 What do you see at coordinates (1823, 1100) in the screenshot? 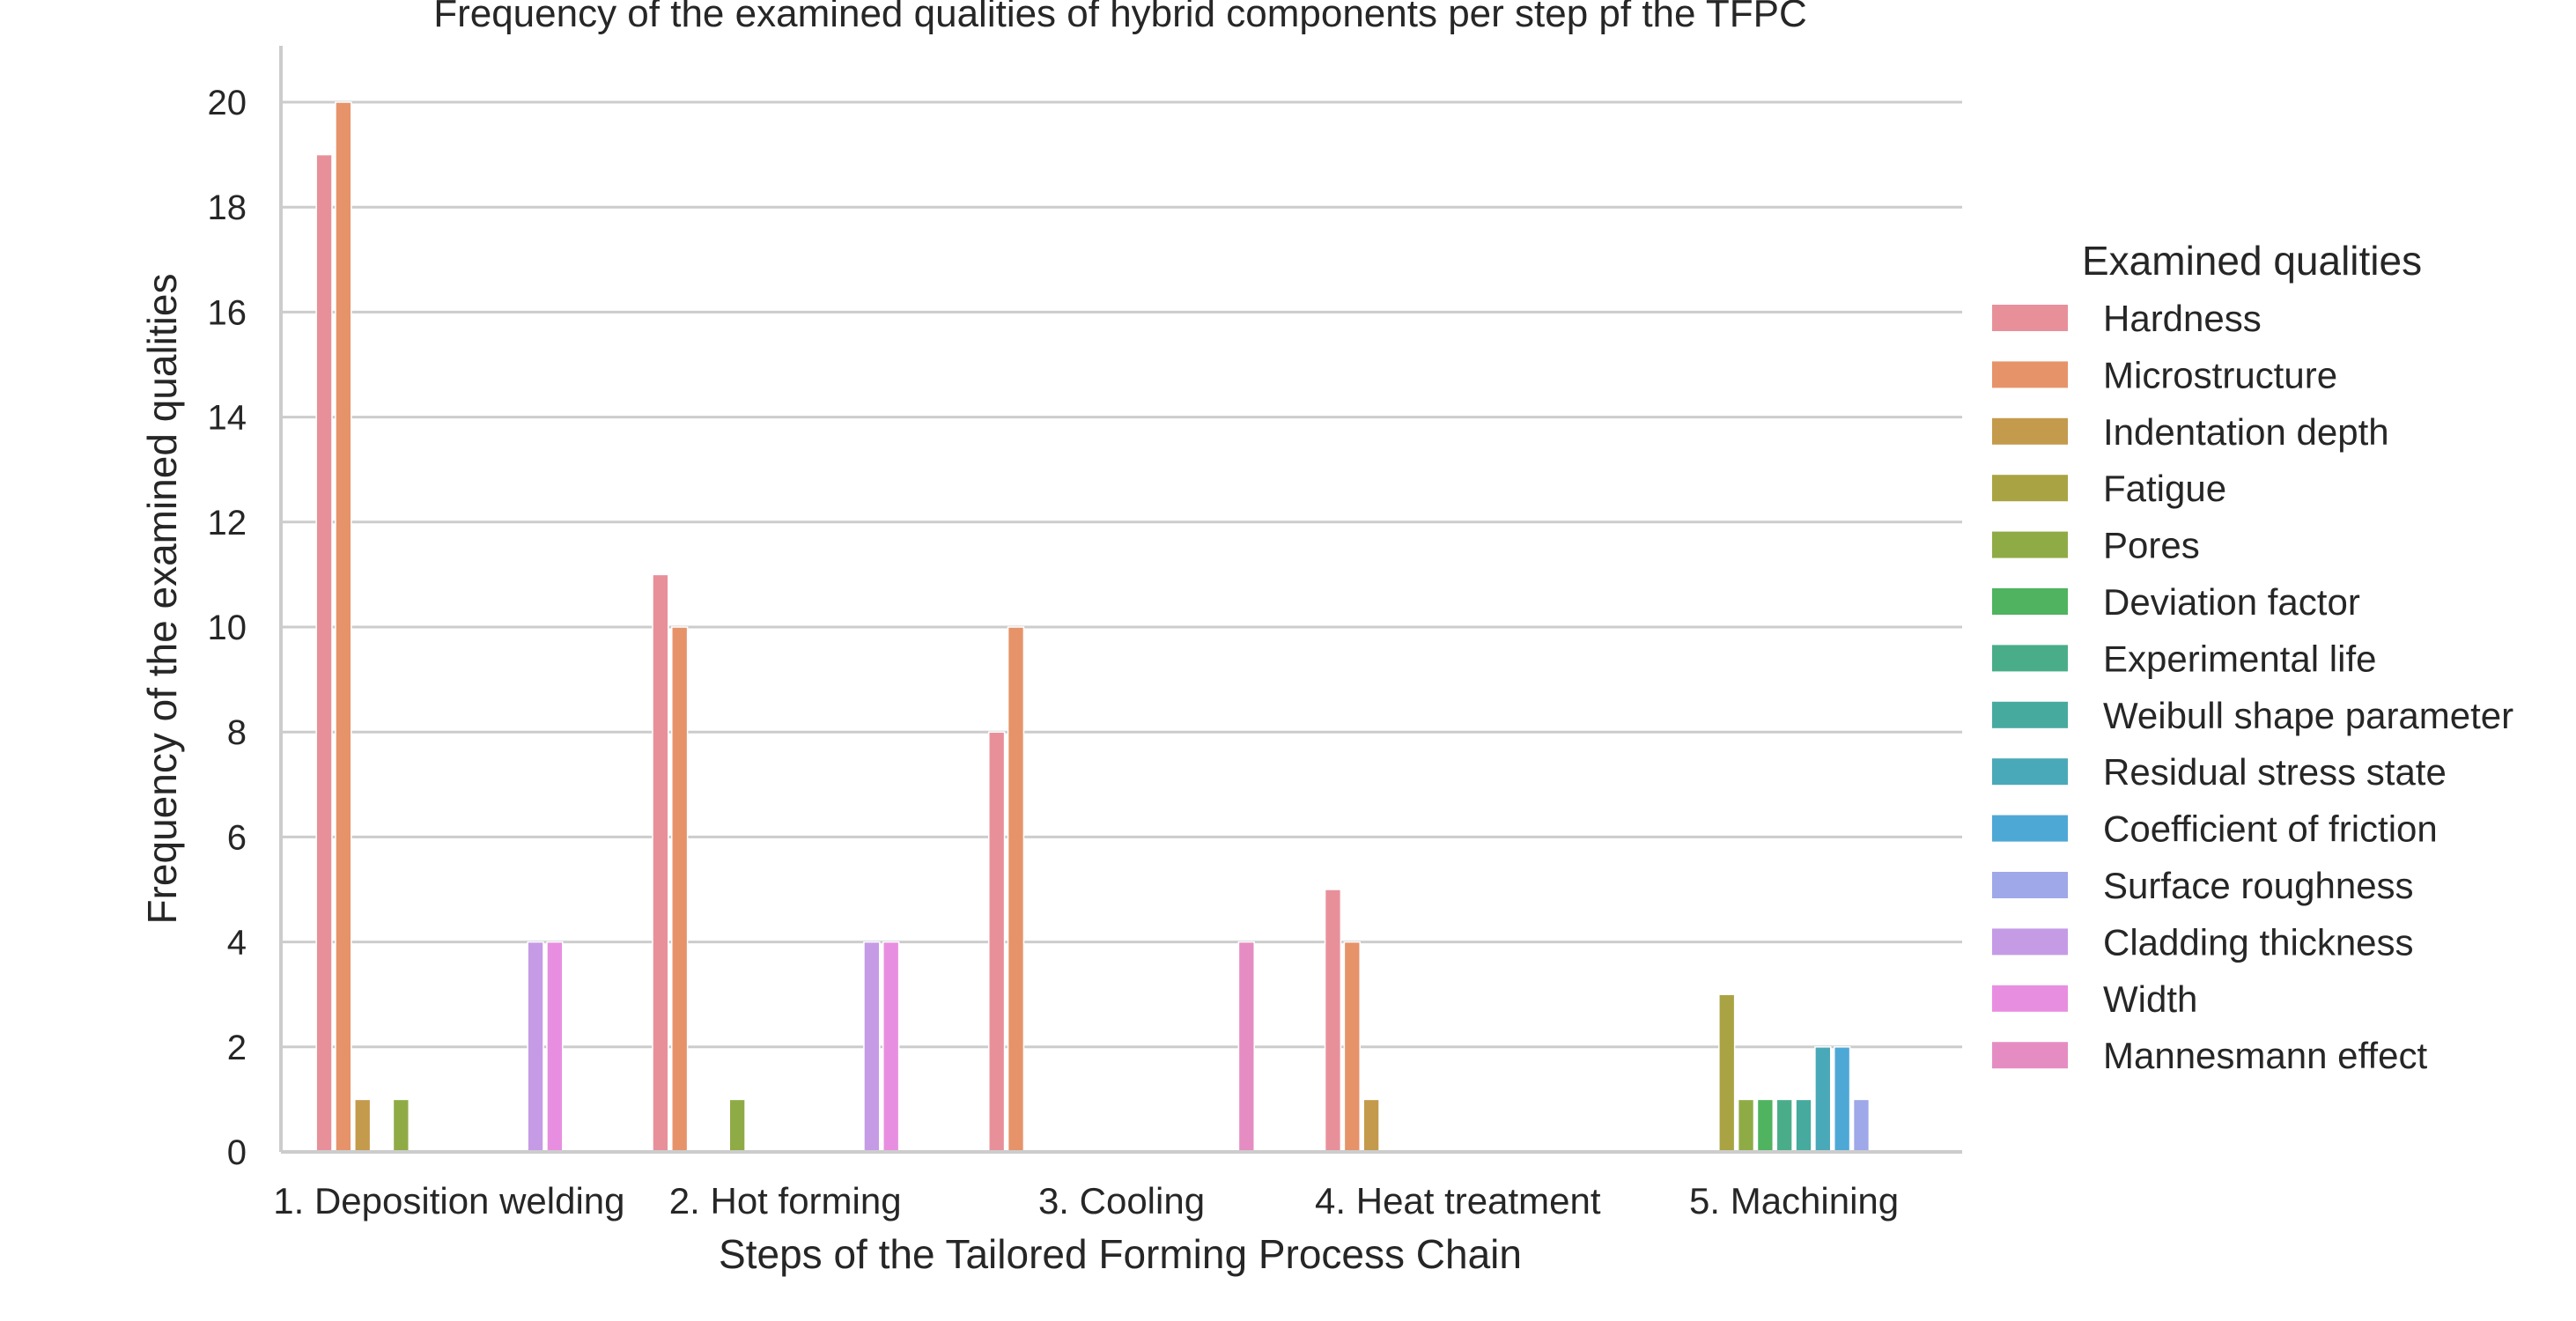
I see `bar-residual-stress-state` at bounding box center [1823, 1100].